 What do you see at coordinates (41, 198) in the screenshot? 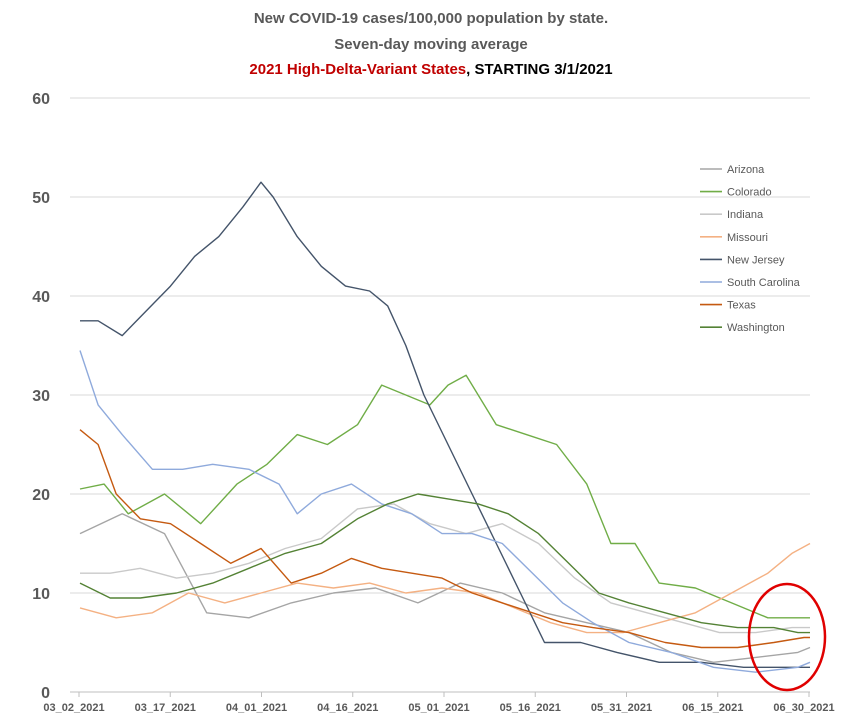
I see `y-tick-label: 50` at bounding box center [41, 198].